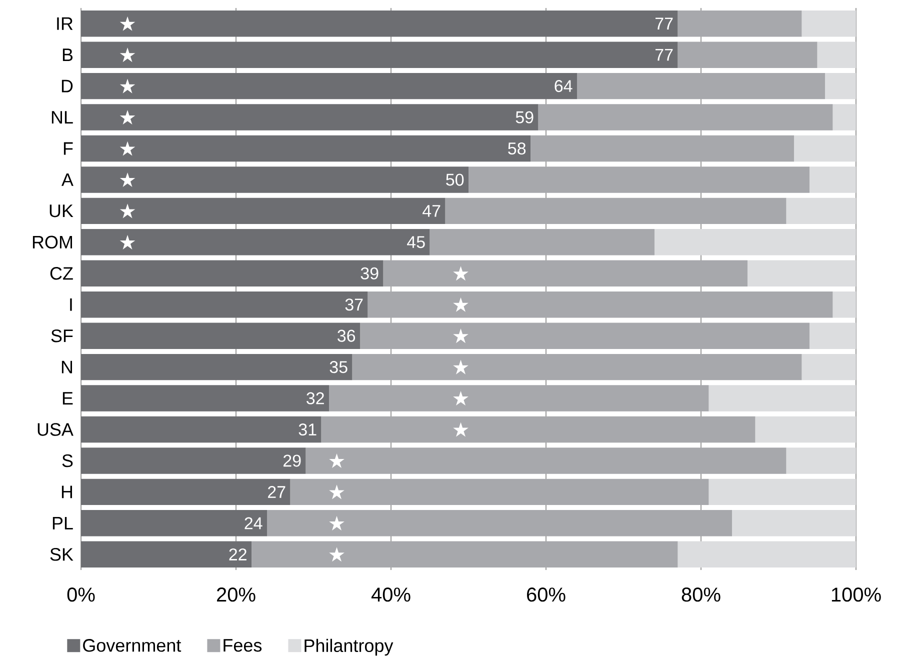 Image resolution: width=900 pixels, height=664 pixels. What do you see at coordinates (856, 595) in the screenshot?
I see `x-tick-label: 100%` at bounding box center [856, 595].